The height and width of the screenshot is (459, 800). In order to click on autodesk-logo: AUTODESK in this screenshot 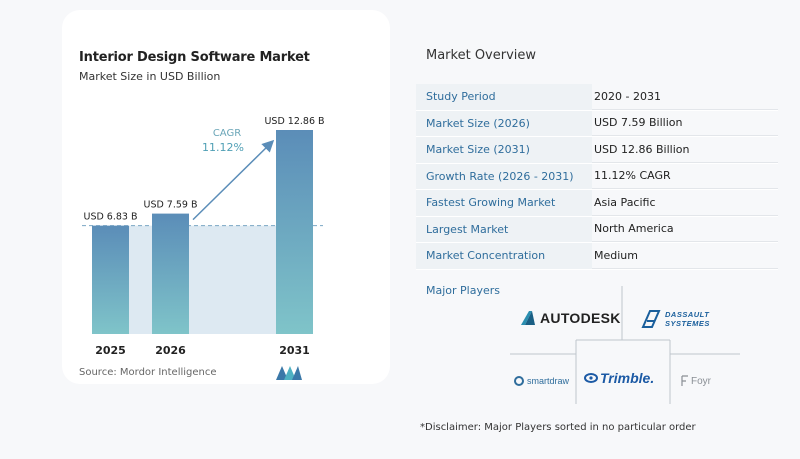, I will do `click(570, 318)`.